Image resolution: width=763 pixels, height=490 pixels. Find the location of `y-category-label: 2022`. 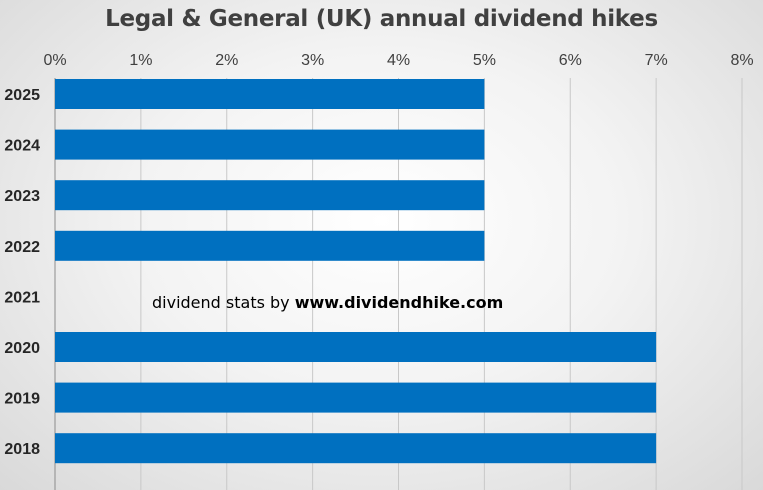

y-category-label: 2022 is located at coordinates (22, 247).